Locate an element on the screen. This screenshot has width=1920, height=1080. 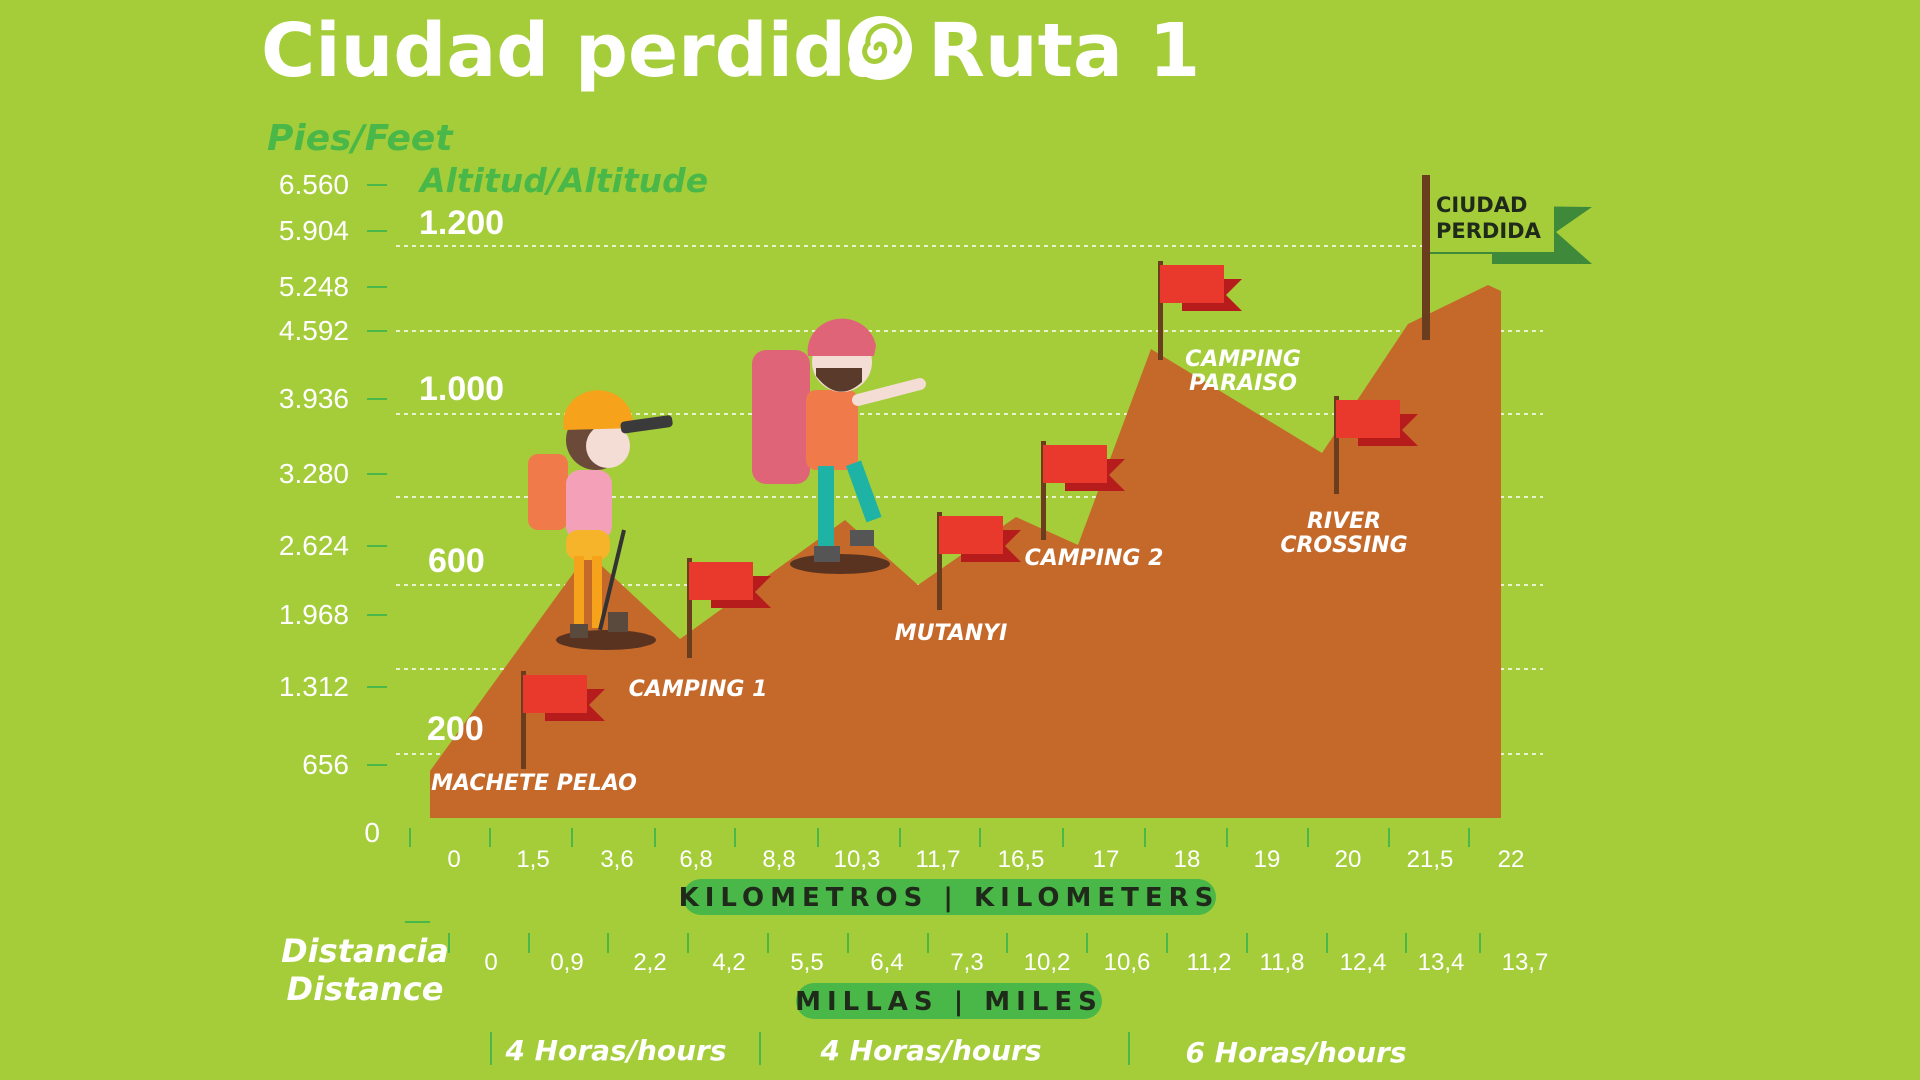
miles-tick-label: 5,5 is located at coordinates (806, 962).